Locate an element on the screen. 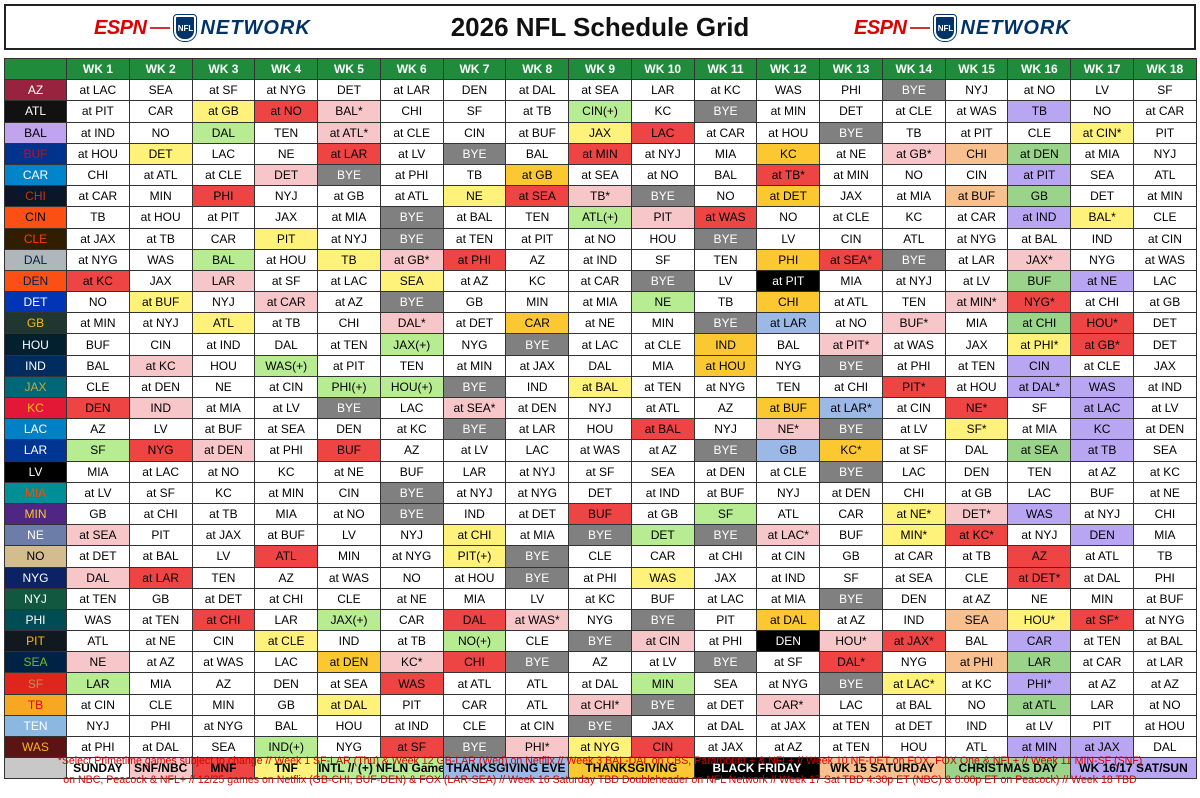 This screenshot has height=798, width=1200. game-cell: DAL is located at coordinates (223, 132).